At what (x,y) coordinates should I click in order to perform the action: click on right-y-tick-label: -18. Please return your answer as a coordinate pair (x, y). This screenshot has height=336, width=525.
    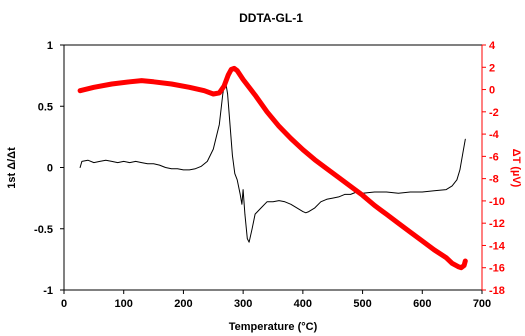
    Looking at the image, I should click on (497, 291).